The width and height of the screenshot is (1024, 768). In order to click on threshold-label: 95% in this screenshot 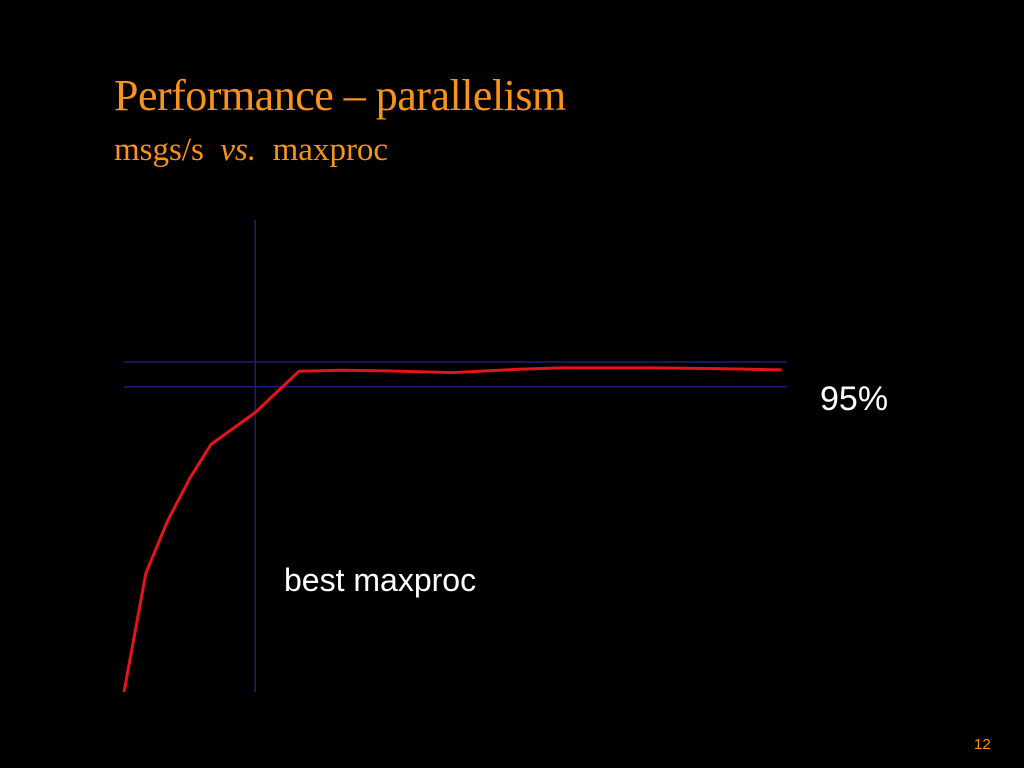, I will do `click(854, 399)`.